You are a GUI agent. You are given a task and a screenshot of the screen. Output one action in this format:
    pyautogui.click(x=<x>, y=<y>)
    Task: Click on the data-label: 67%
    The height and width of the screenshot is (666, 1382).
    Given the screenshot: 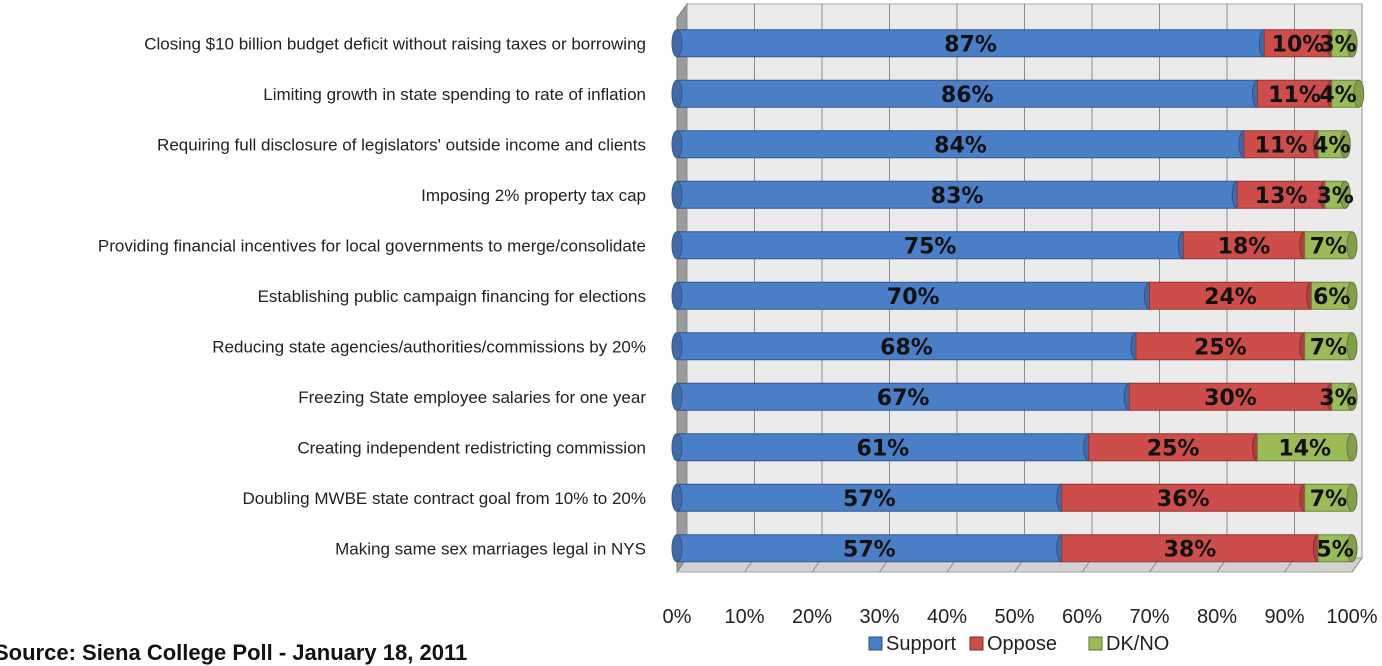 What is the action you would take?
    pyautogui.click(x=903, y=398)
    